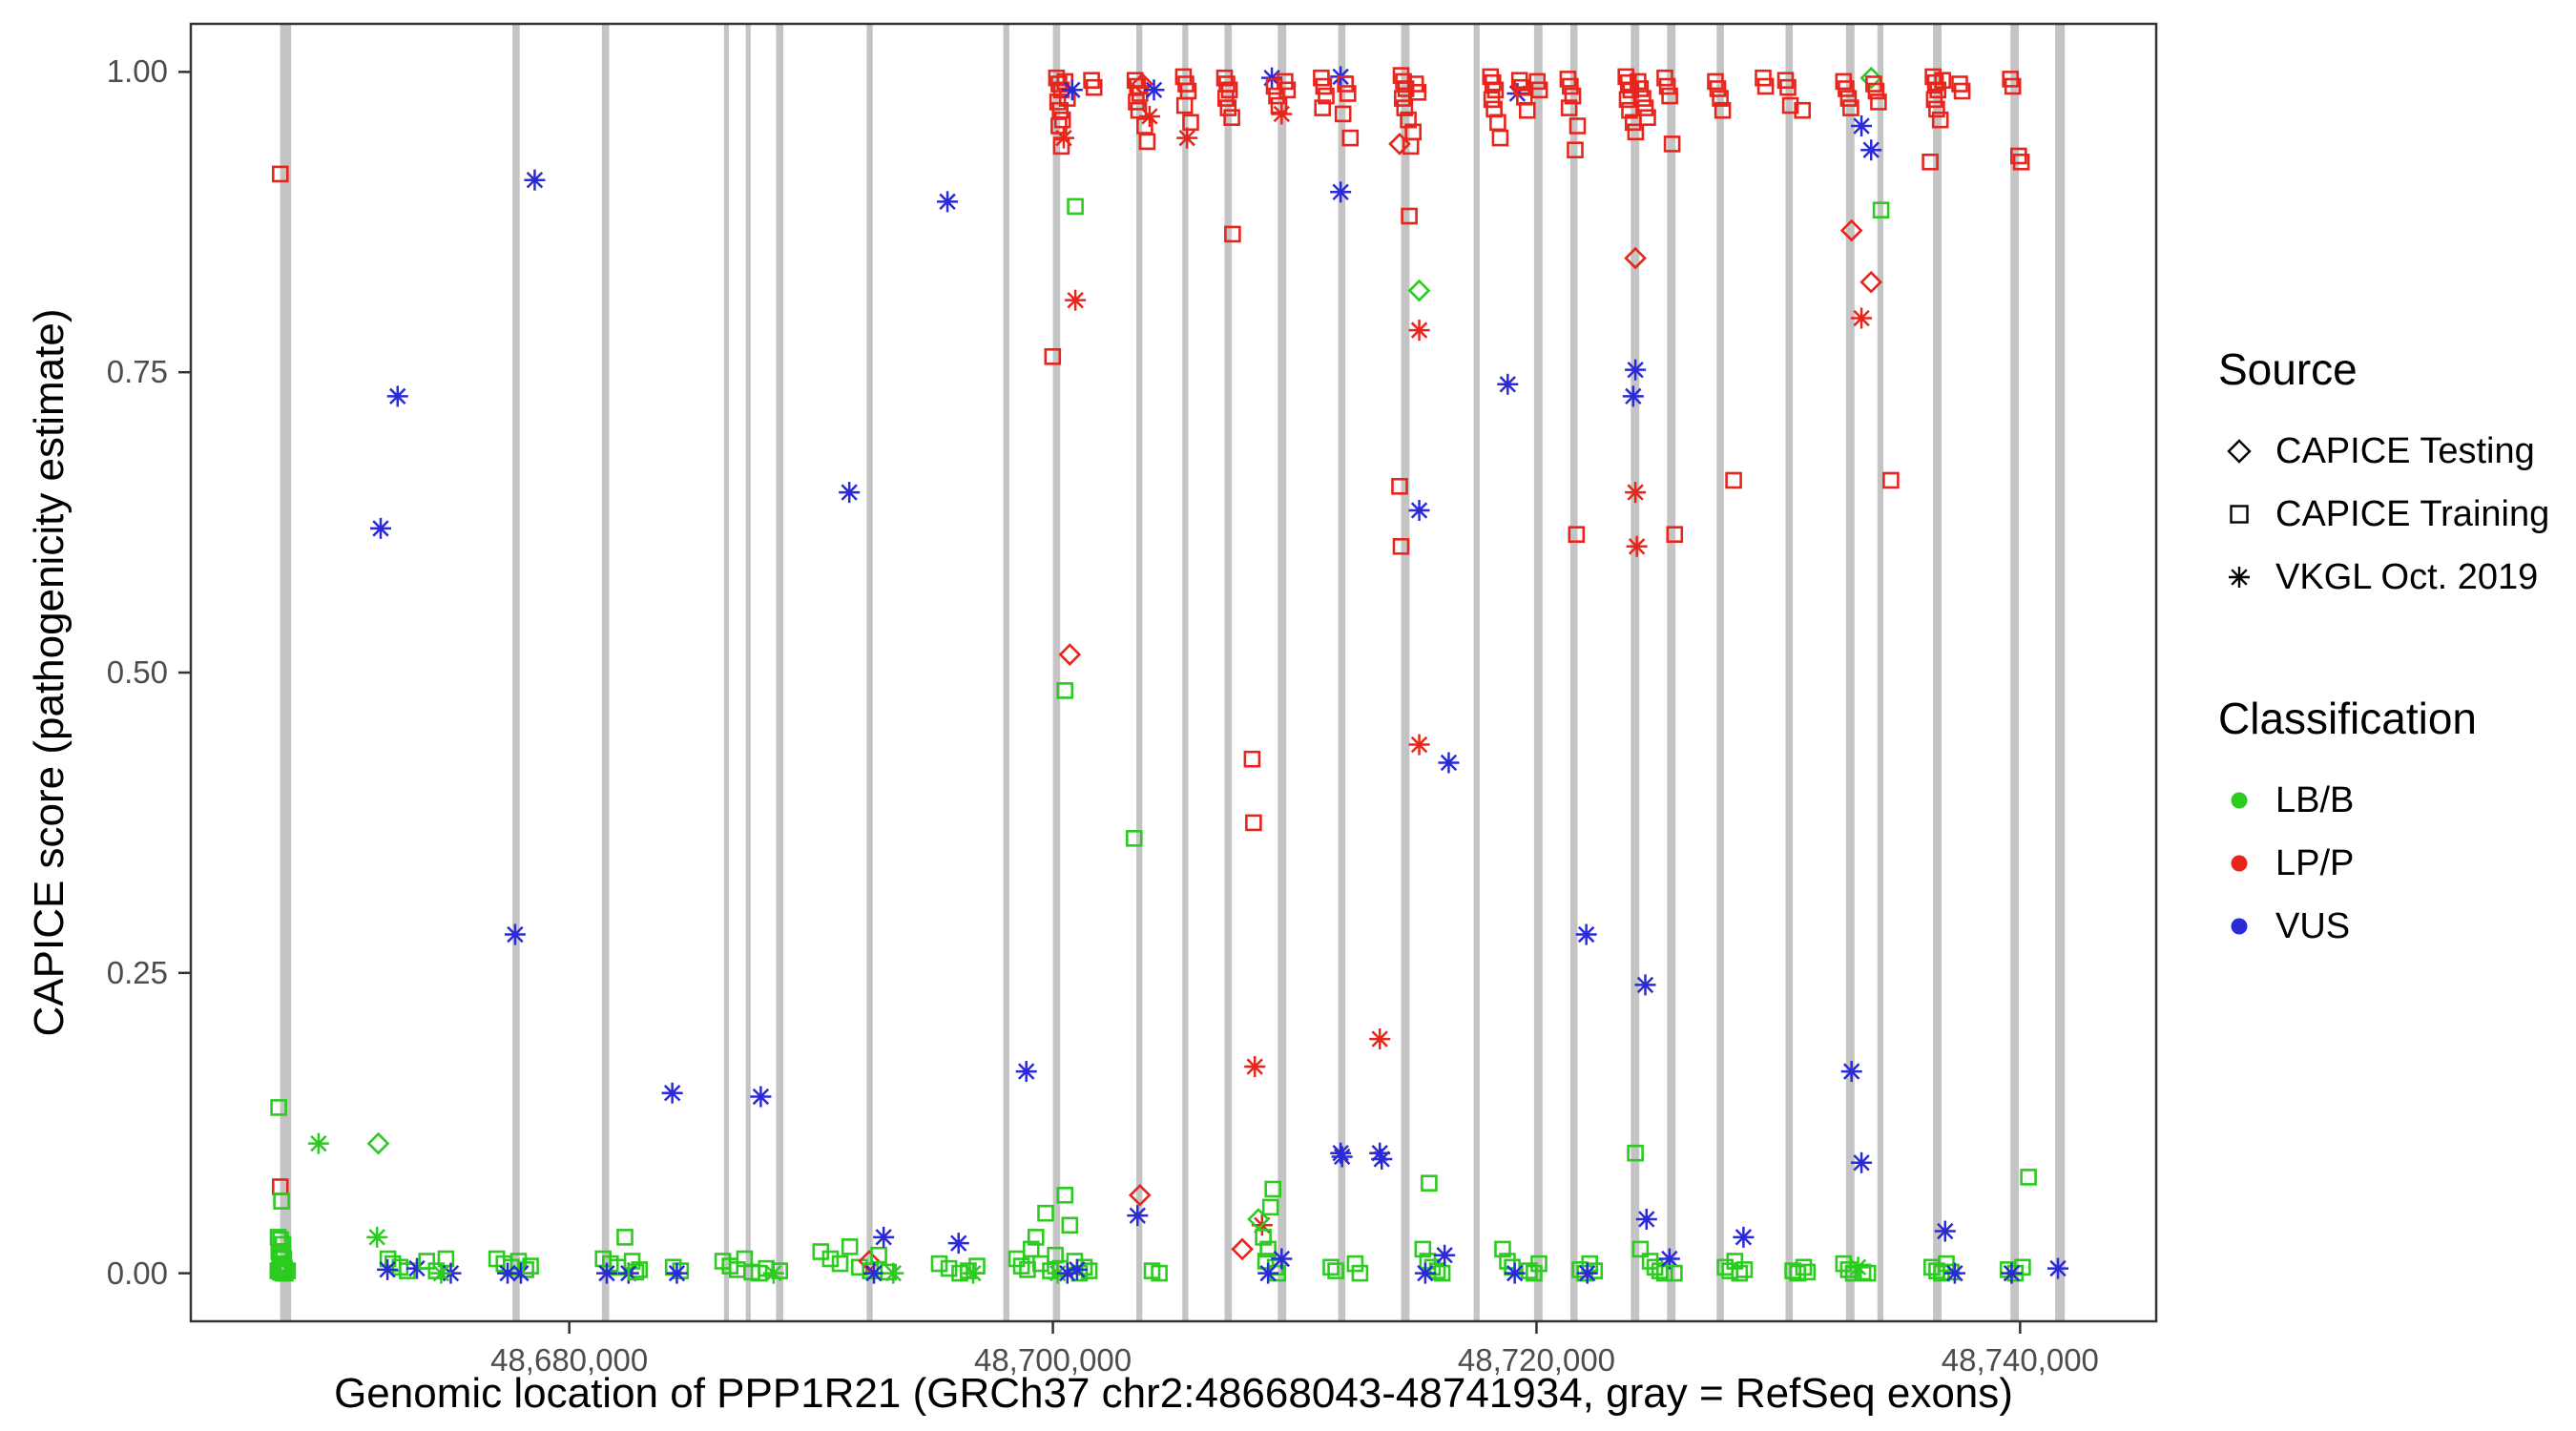 The width and height of the screenshot is (2576, 1431). Describe the element at coordinates (1536, 1360) in the screenshot. I see `x-tick-label: 48,720,000` at that location.